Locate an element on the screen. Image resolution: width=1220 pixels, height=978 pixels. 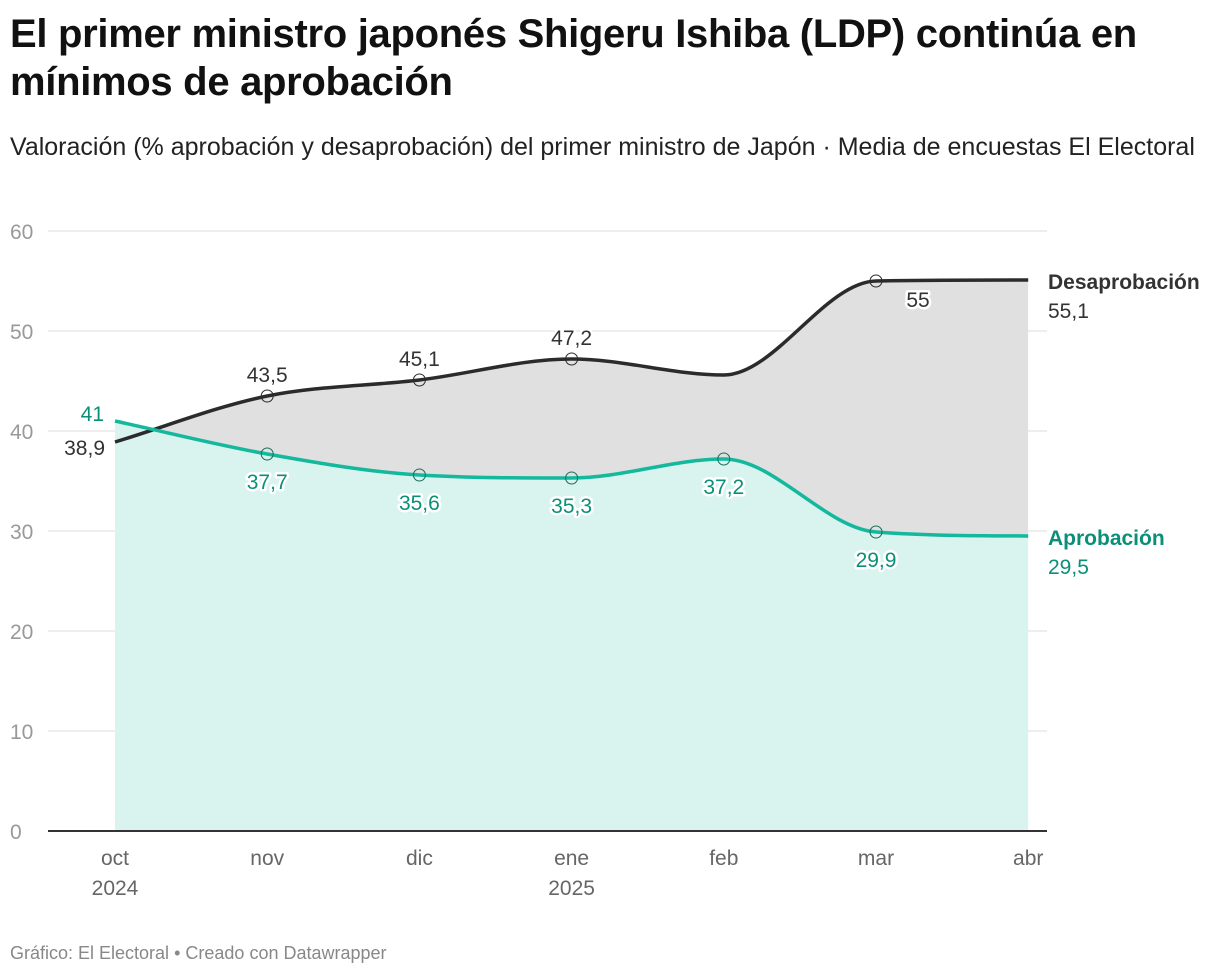
disapproval-data-label-halo: 38,9 is located at coordinates (84, 448).